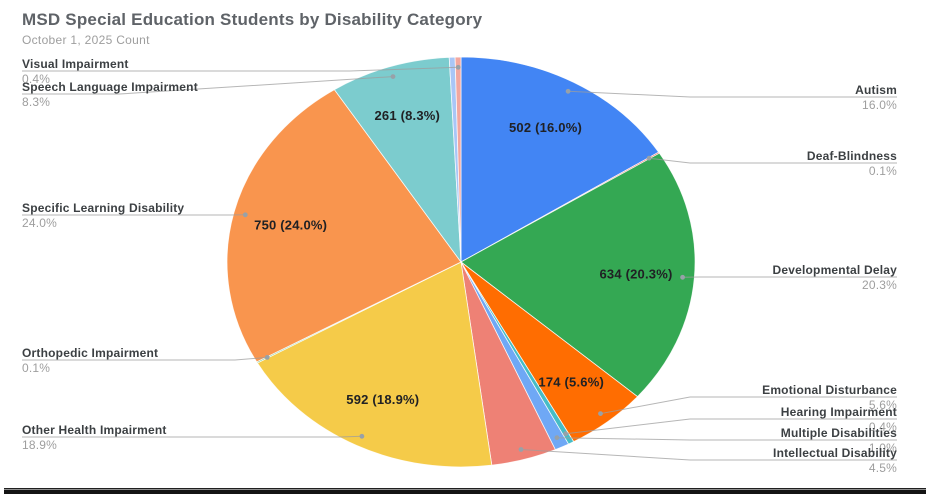  What do you see at coordinates (731, 426) in the screenshot?
I see `callout-line-hearing-impairment` at bounding box center [731, 426].